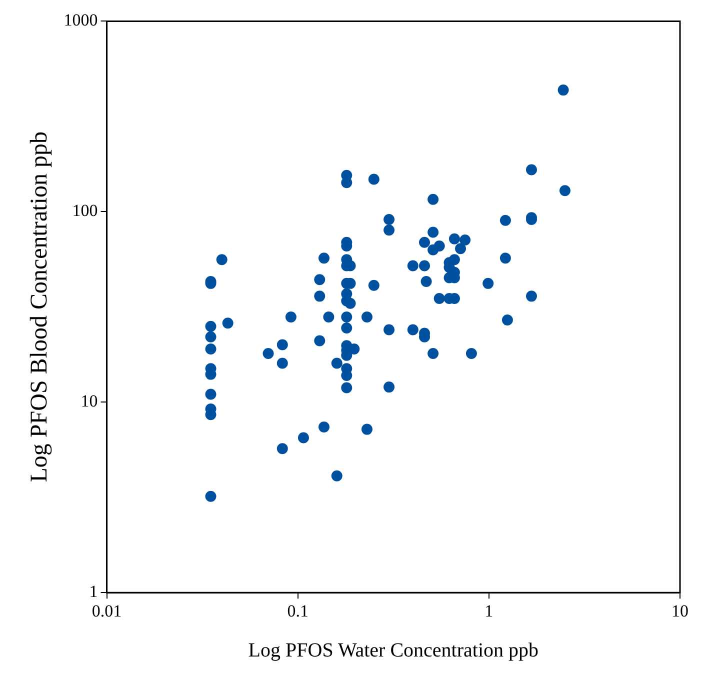  What do you see at coordinates (107, 610) in the screenshot?
I see `x-tick-label: 0.01` at bounding box center [107, 610].